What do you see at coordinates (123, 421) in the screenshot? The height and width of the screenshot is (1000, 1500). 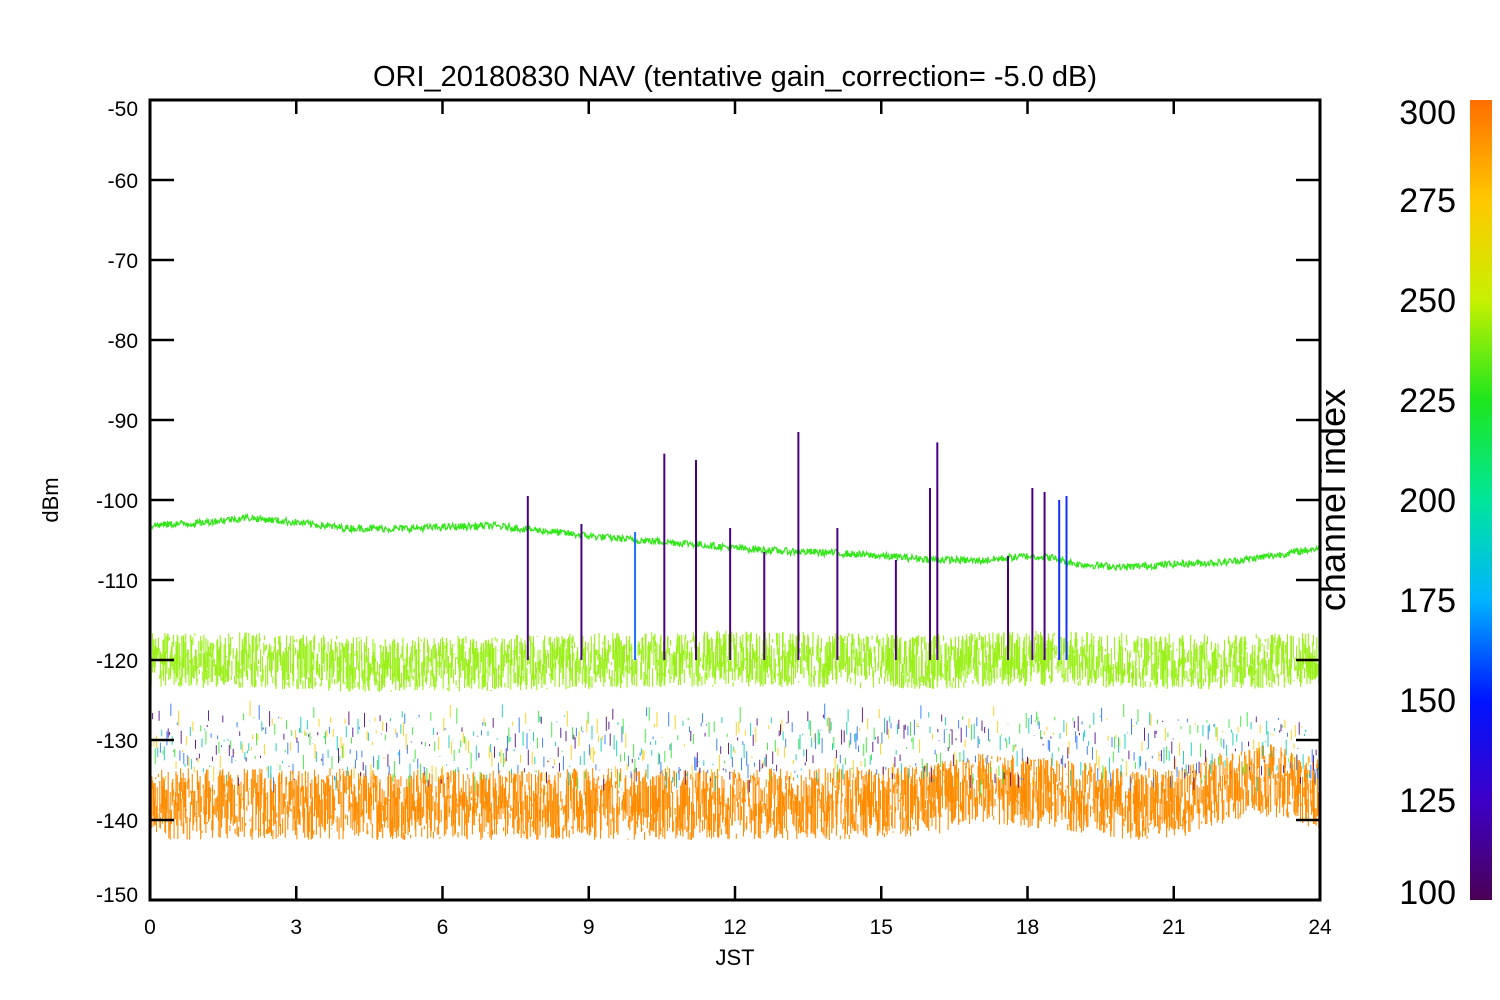 I see `y-tick-label: -90` at bounding box center [123, 421].